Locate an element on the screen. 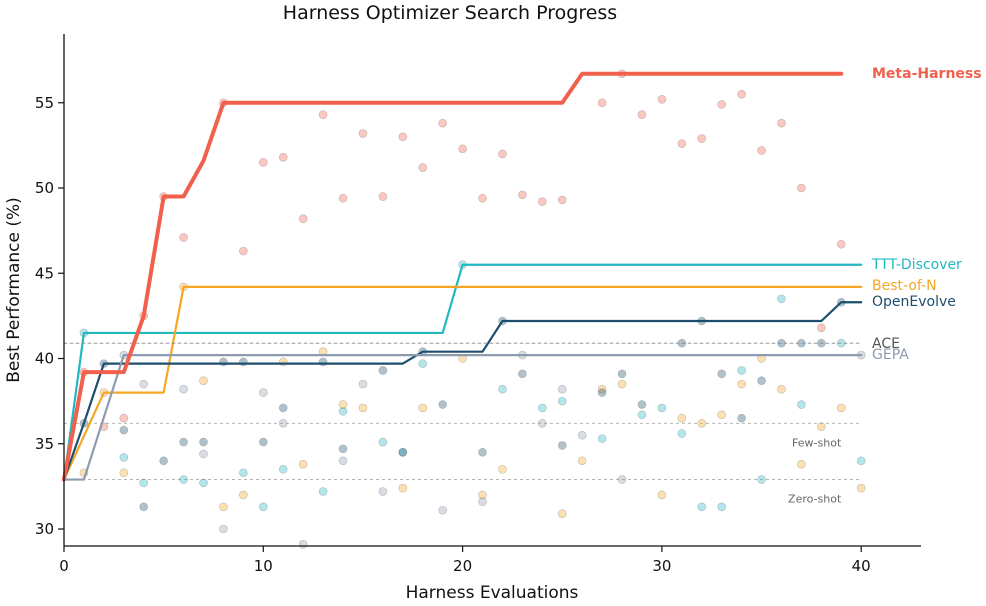 The image size is (986, 606). series-label: Best-of-N is located at coordinates (904, 286).